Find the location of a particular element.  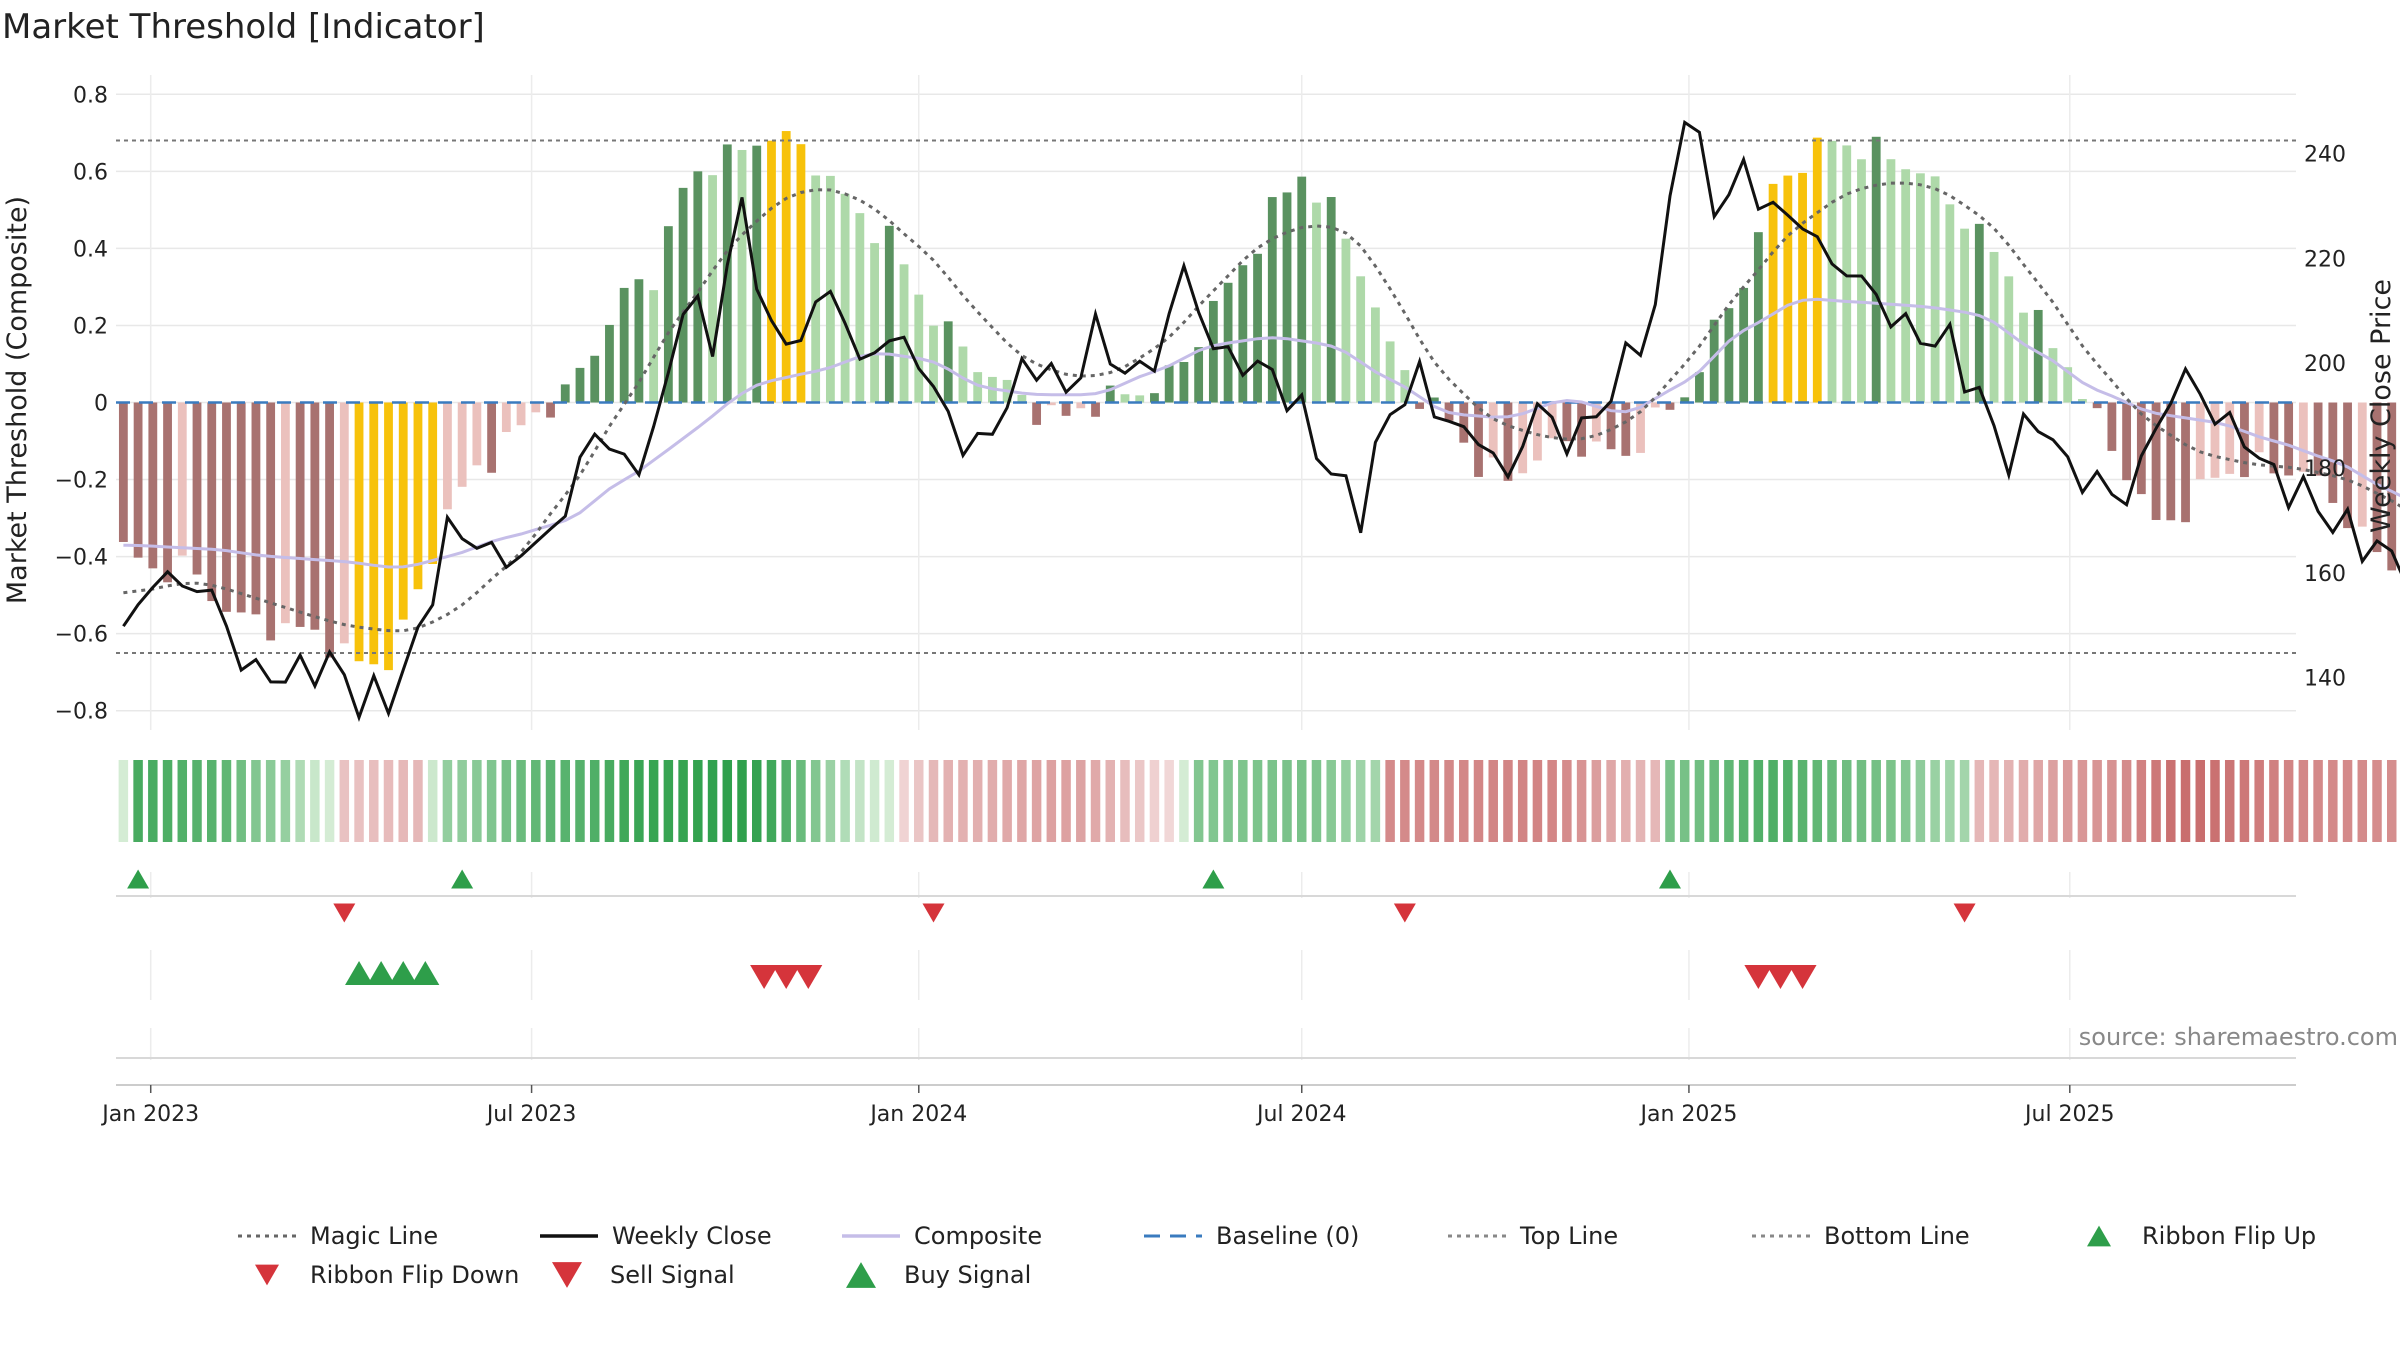

y-tick-label: 0.8 is located at coordinates (90, 95).